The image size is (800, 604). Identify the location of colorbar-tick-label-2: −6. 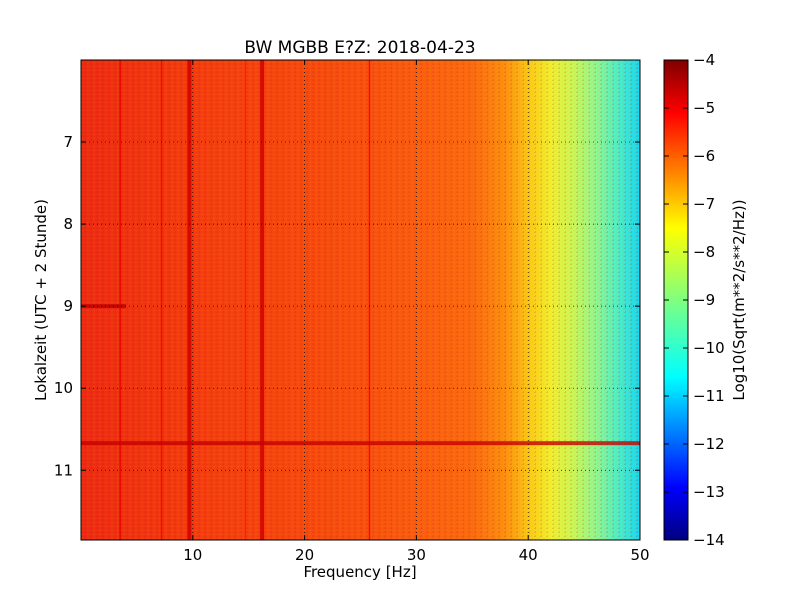
(704, 156).